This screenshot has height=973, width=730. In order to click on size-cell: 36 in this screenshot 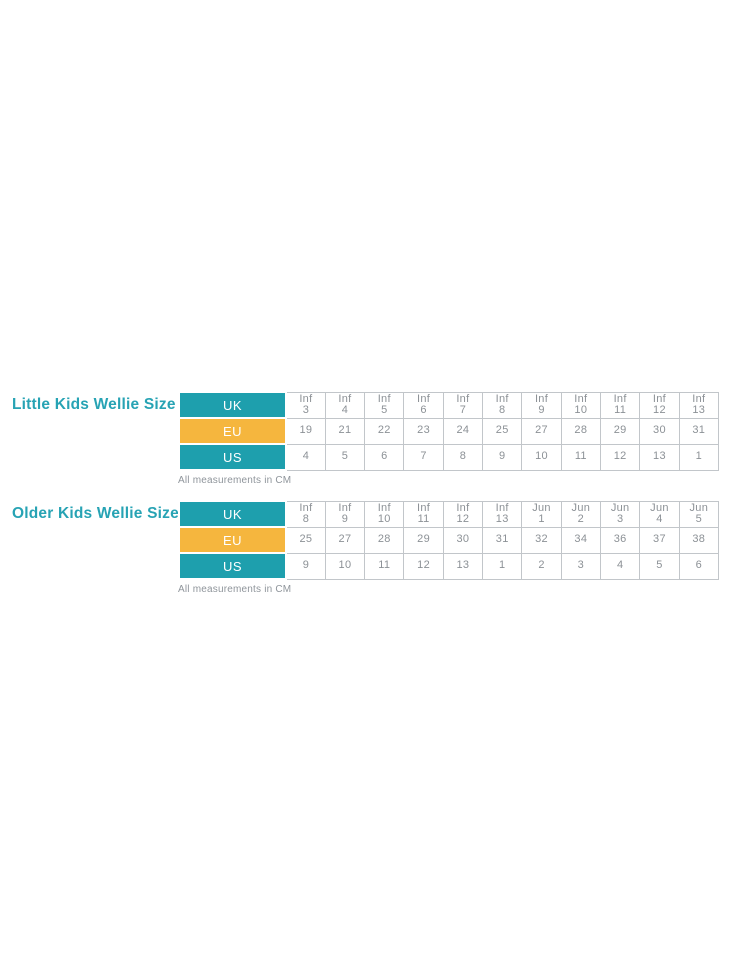, I will do `click(620, 540)`.